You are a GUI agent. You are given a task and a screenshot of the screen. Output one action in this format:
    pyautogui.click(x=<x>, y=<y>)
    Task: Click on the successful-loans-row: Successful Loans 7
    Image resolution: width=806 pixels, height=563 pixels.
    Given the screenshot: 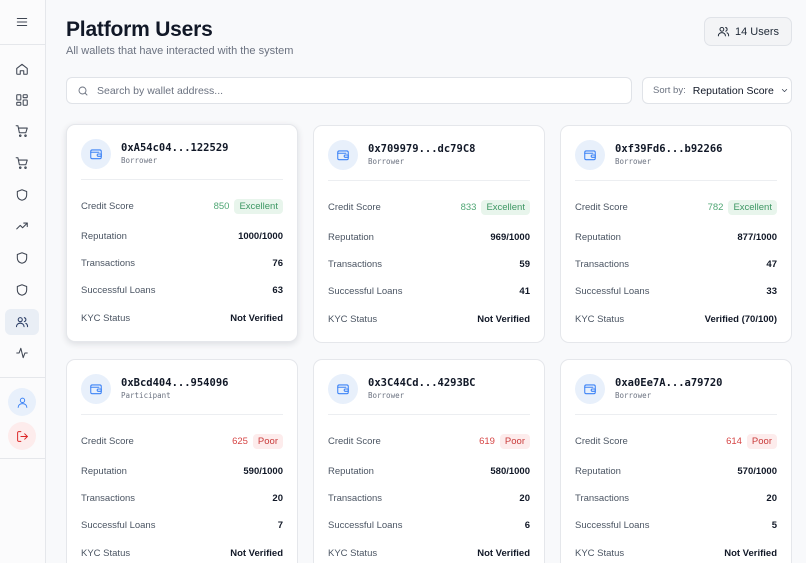 What is the action you would take?
    pyautogui.click(x=182, y=525)
    